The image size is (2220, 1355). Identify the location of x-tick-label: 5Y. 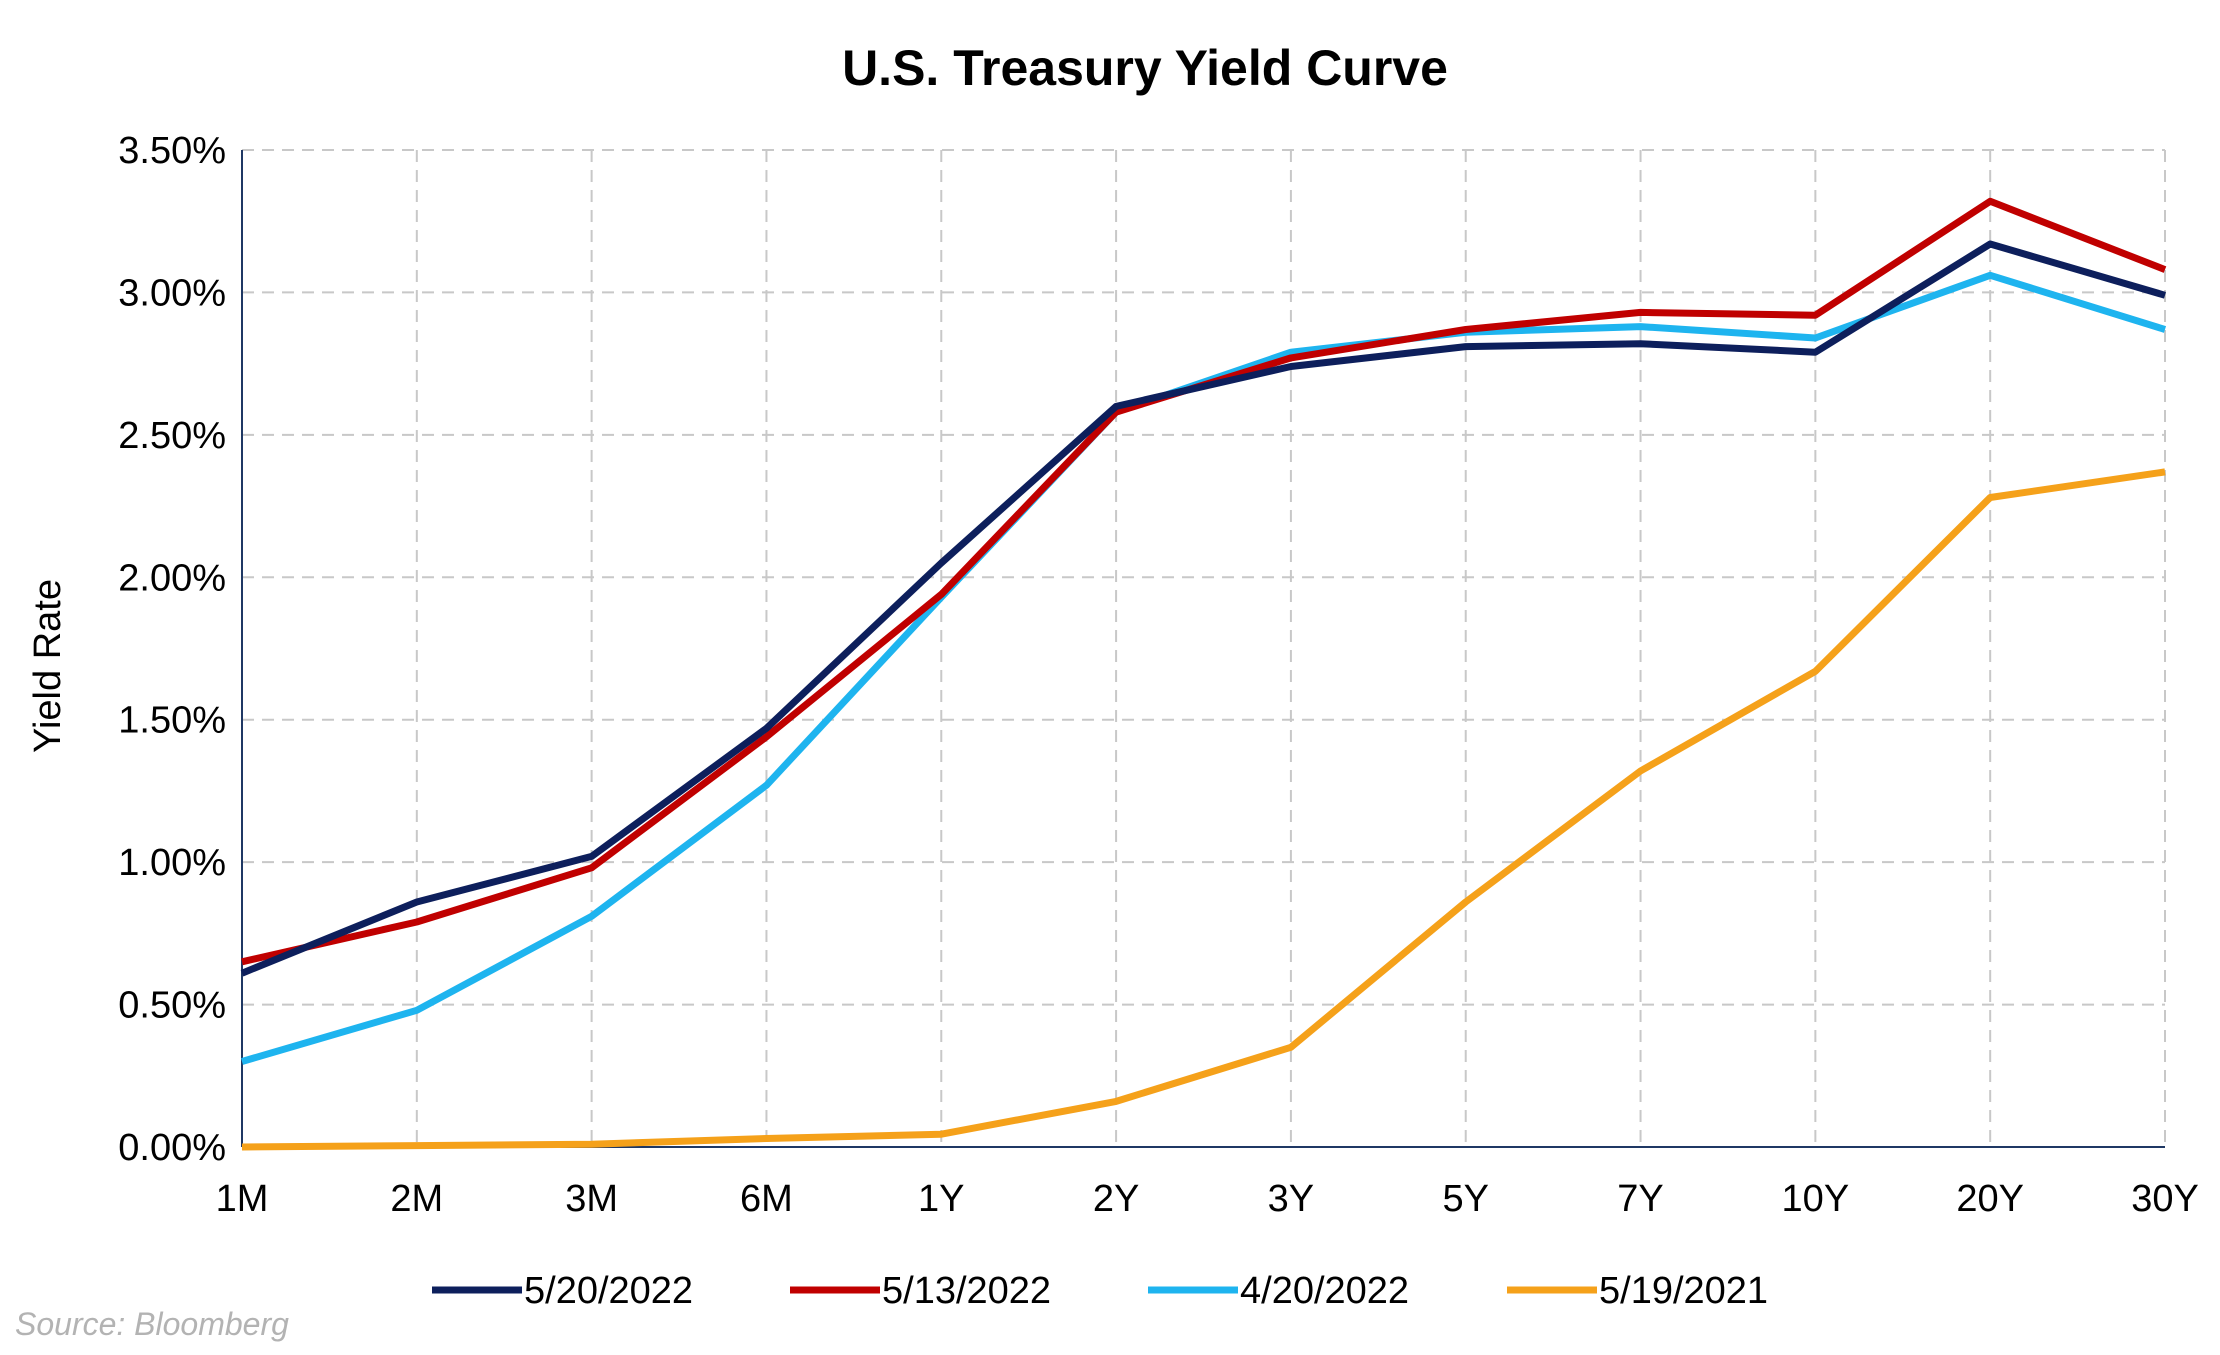
(1465, 1199).